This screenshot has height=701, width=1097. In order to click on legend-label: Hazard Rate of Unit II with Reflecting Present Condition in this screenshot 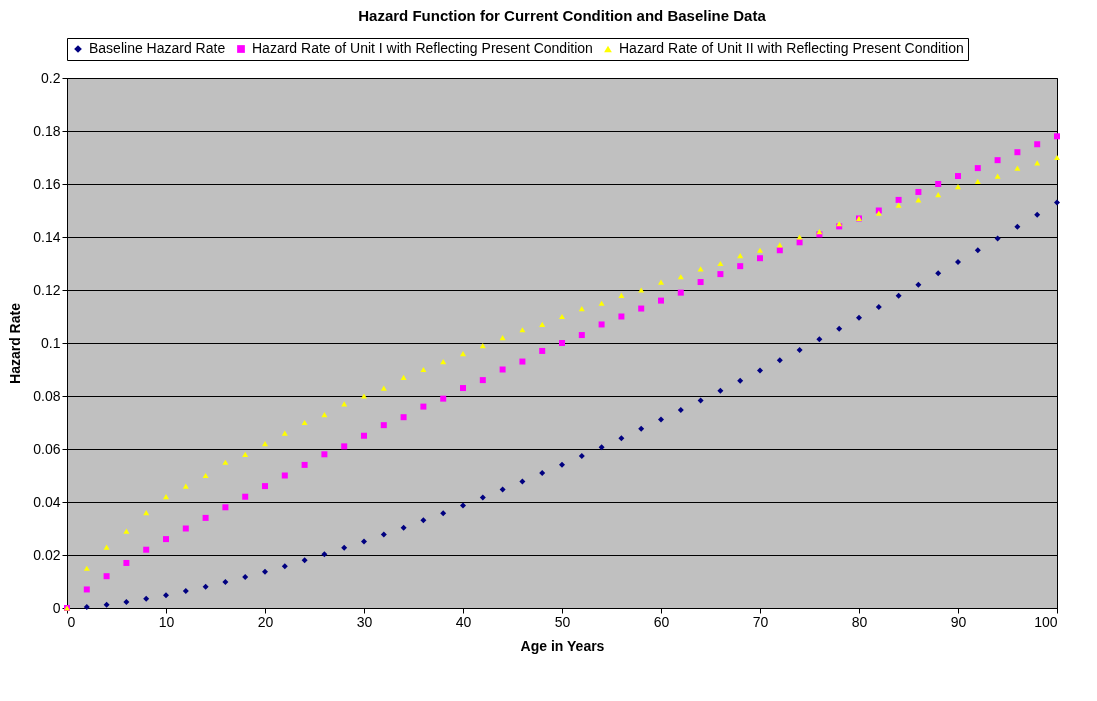, I will do `click(791, 48)`.